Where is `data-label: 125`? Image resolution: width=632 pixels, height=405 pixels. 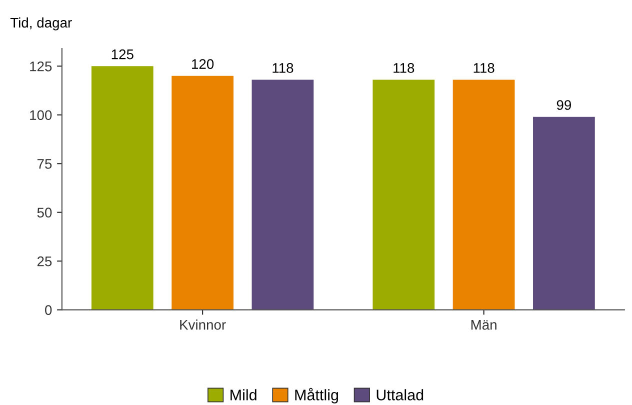
data-label: 125 is located at coordinates (123, 54).